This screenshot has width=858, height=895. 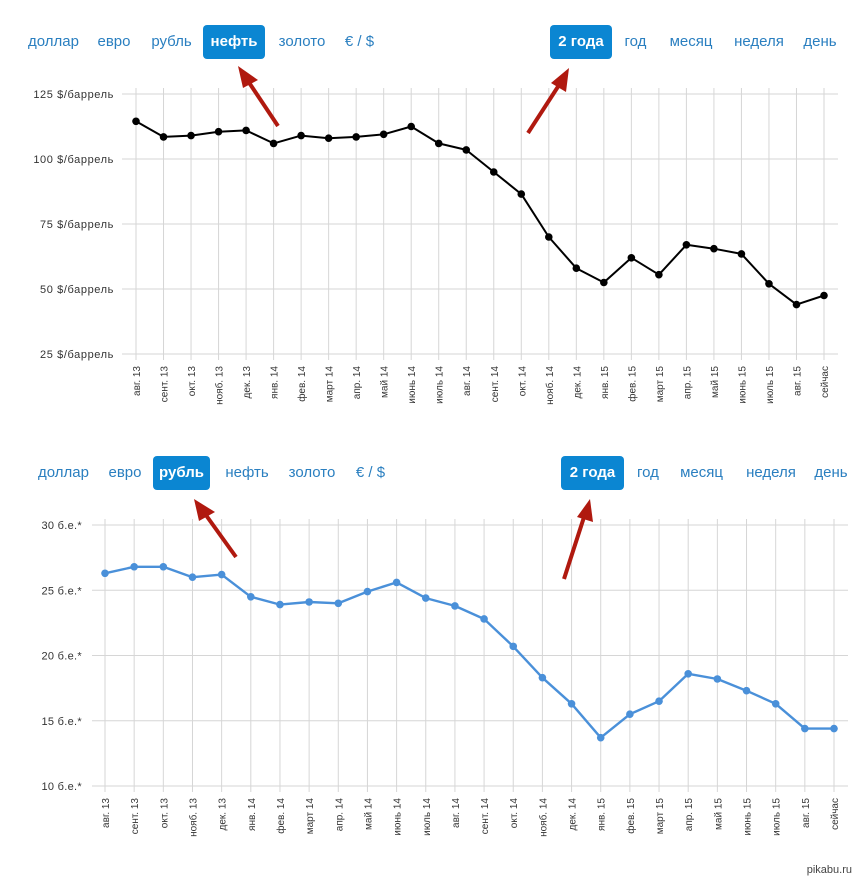 I want to click on x-tick-label: янв. 14, so click(x=275, y=382).